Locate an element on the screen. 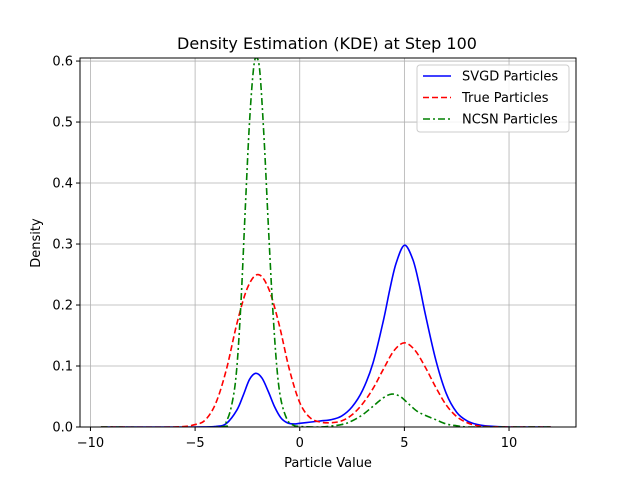  y-axis-ticks: 0.0 0.1 0.2 0.3 0.4 0.5 0.6 is located at coordinates (66, 245).